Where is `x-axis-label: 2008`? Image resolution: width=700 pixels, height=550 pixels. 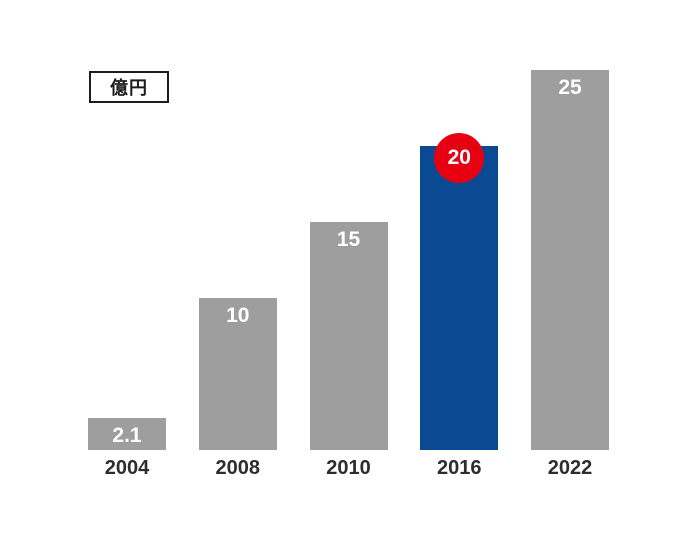
x-axis-label: 2008 is located at coordinates (238, 468).